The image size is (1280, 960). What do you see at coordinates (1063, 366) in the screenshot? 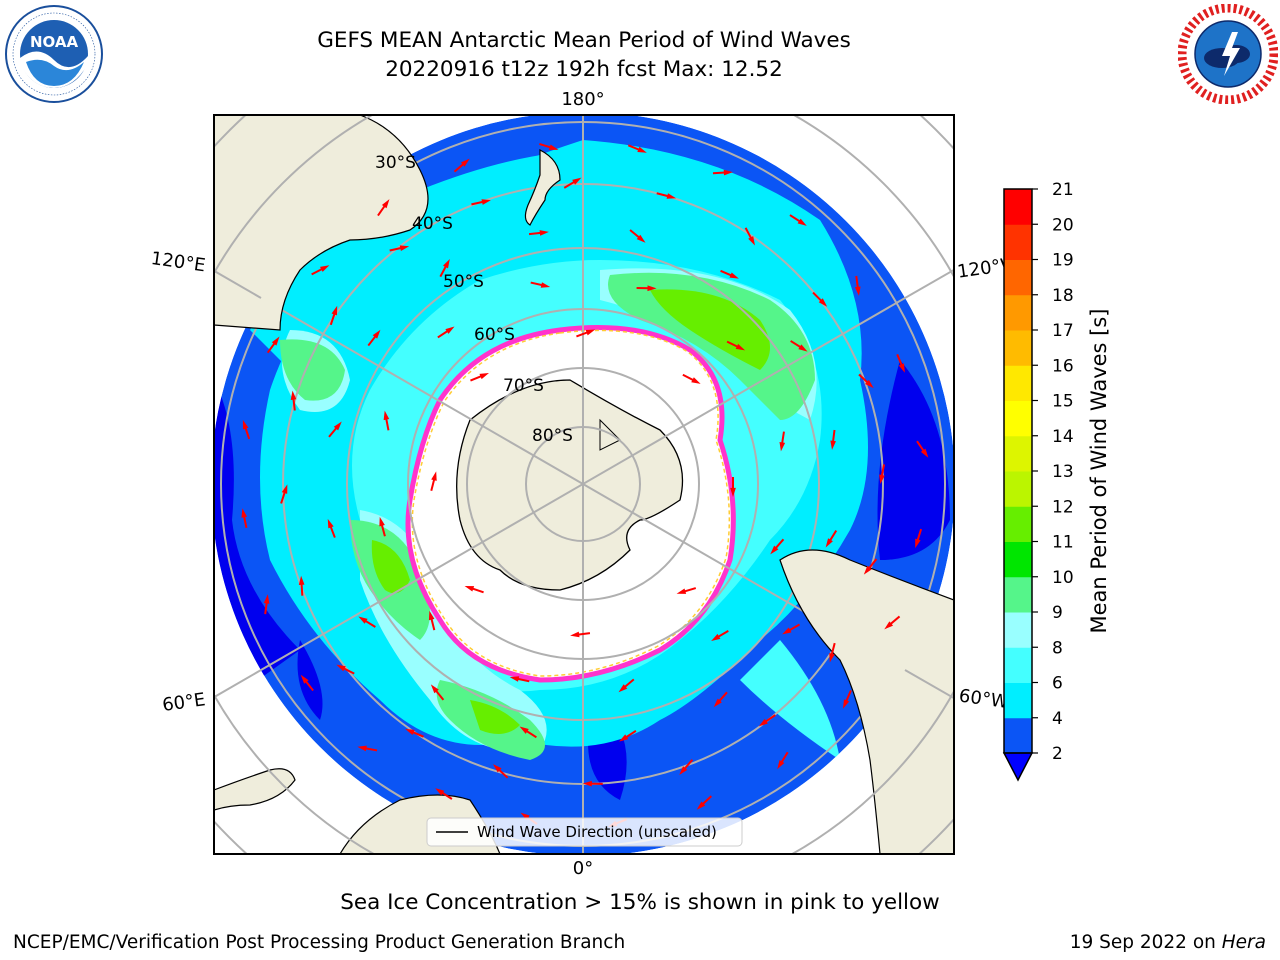
I see `colorbar-tick-label: 16` at bounding box center [1063, 366].